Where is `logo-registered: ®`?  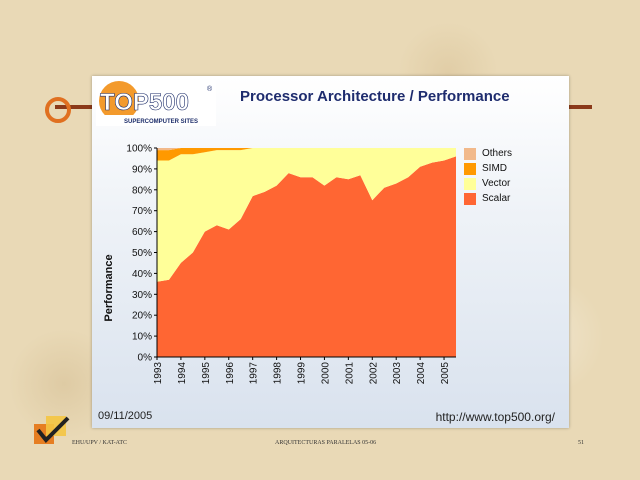
logo-registered: ® is located at coordinates (210, 89).